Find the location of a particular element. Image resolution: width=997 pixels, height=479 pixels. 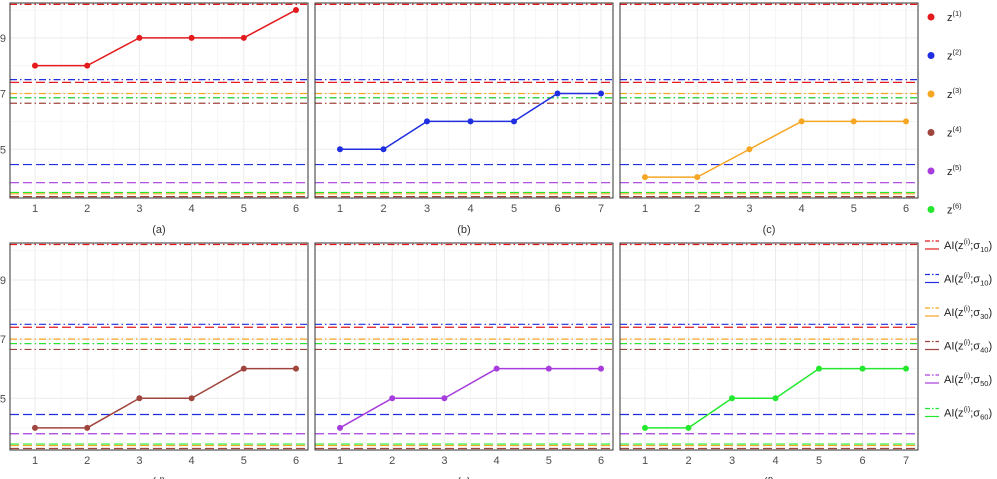

panel-caption: (e) is located at coordinates (463, 477).